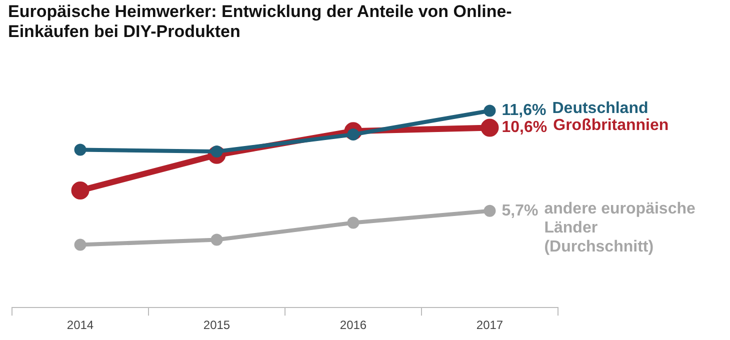 This screenshot has height=340, width=730. Describe the element at coordinates (524, 111) in the screenshot. I see `data-label: 11,6%` at that location.